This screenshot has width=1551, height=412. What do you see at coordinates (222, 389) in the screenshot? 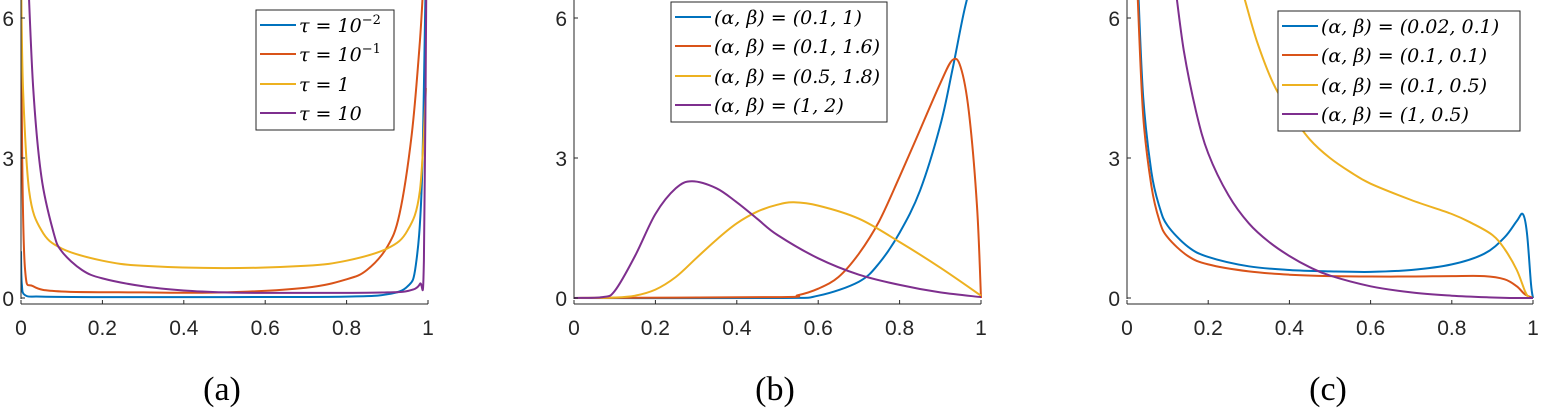
I see `panel-a-caption: (a)` at bounding box center [222, 389].